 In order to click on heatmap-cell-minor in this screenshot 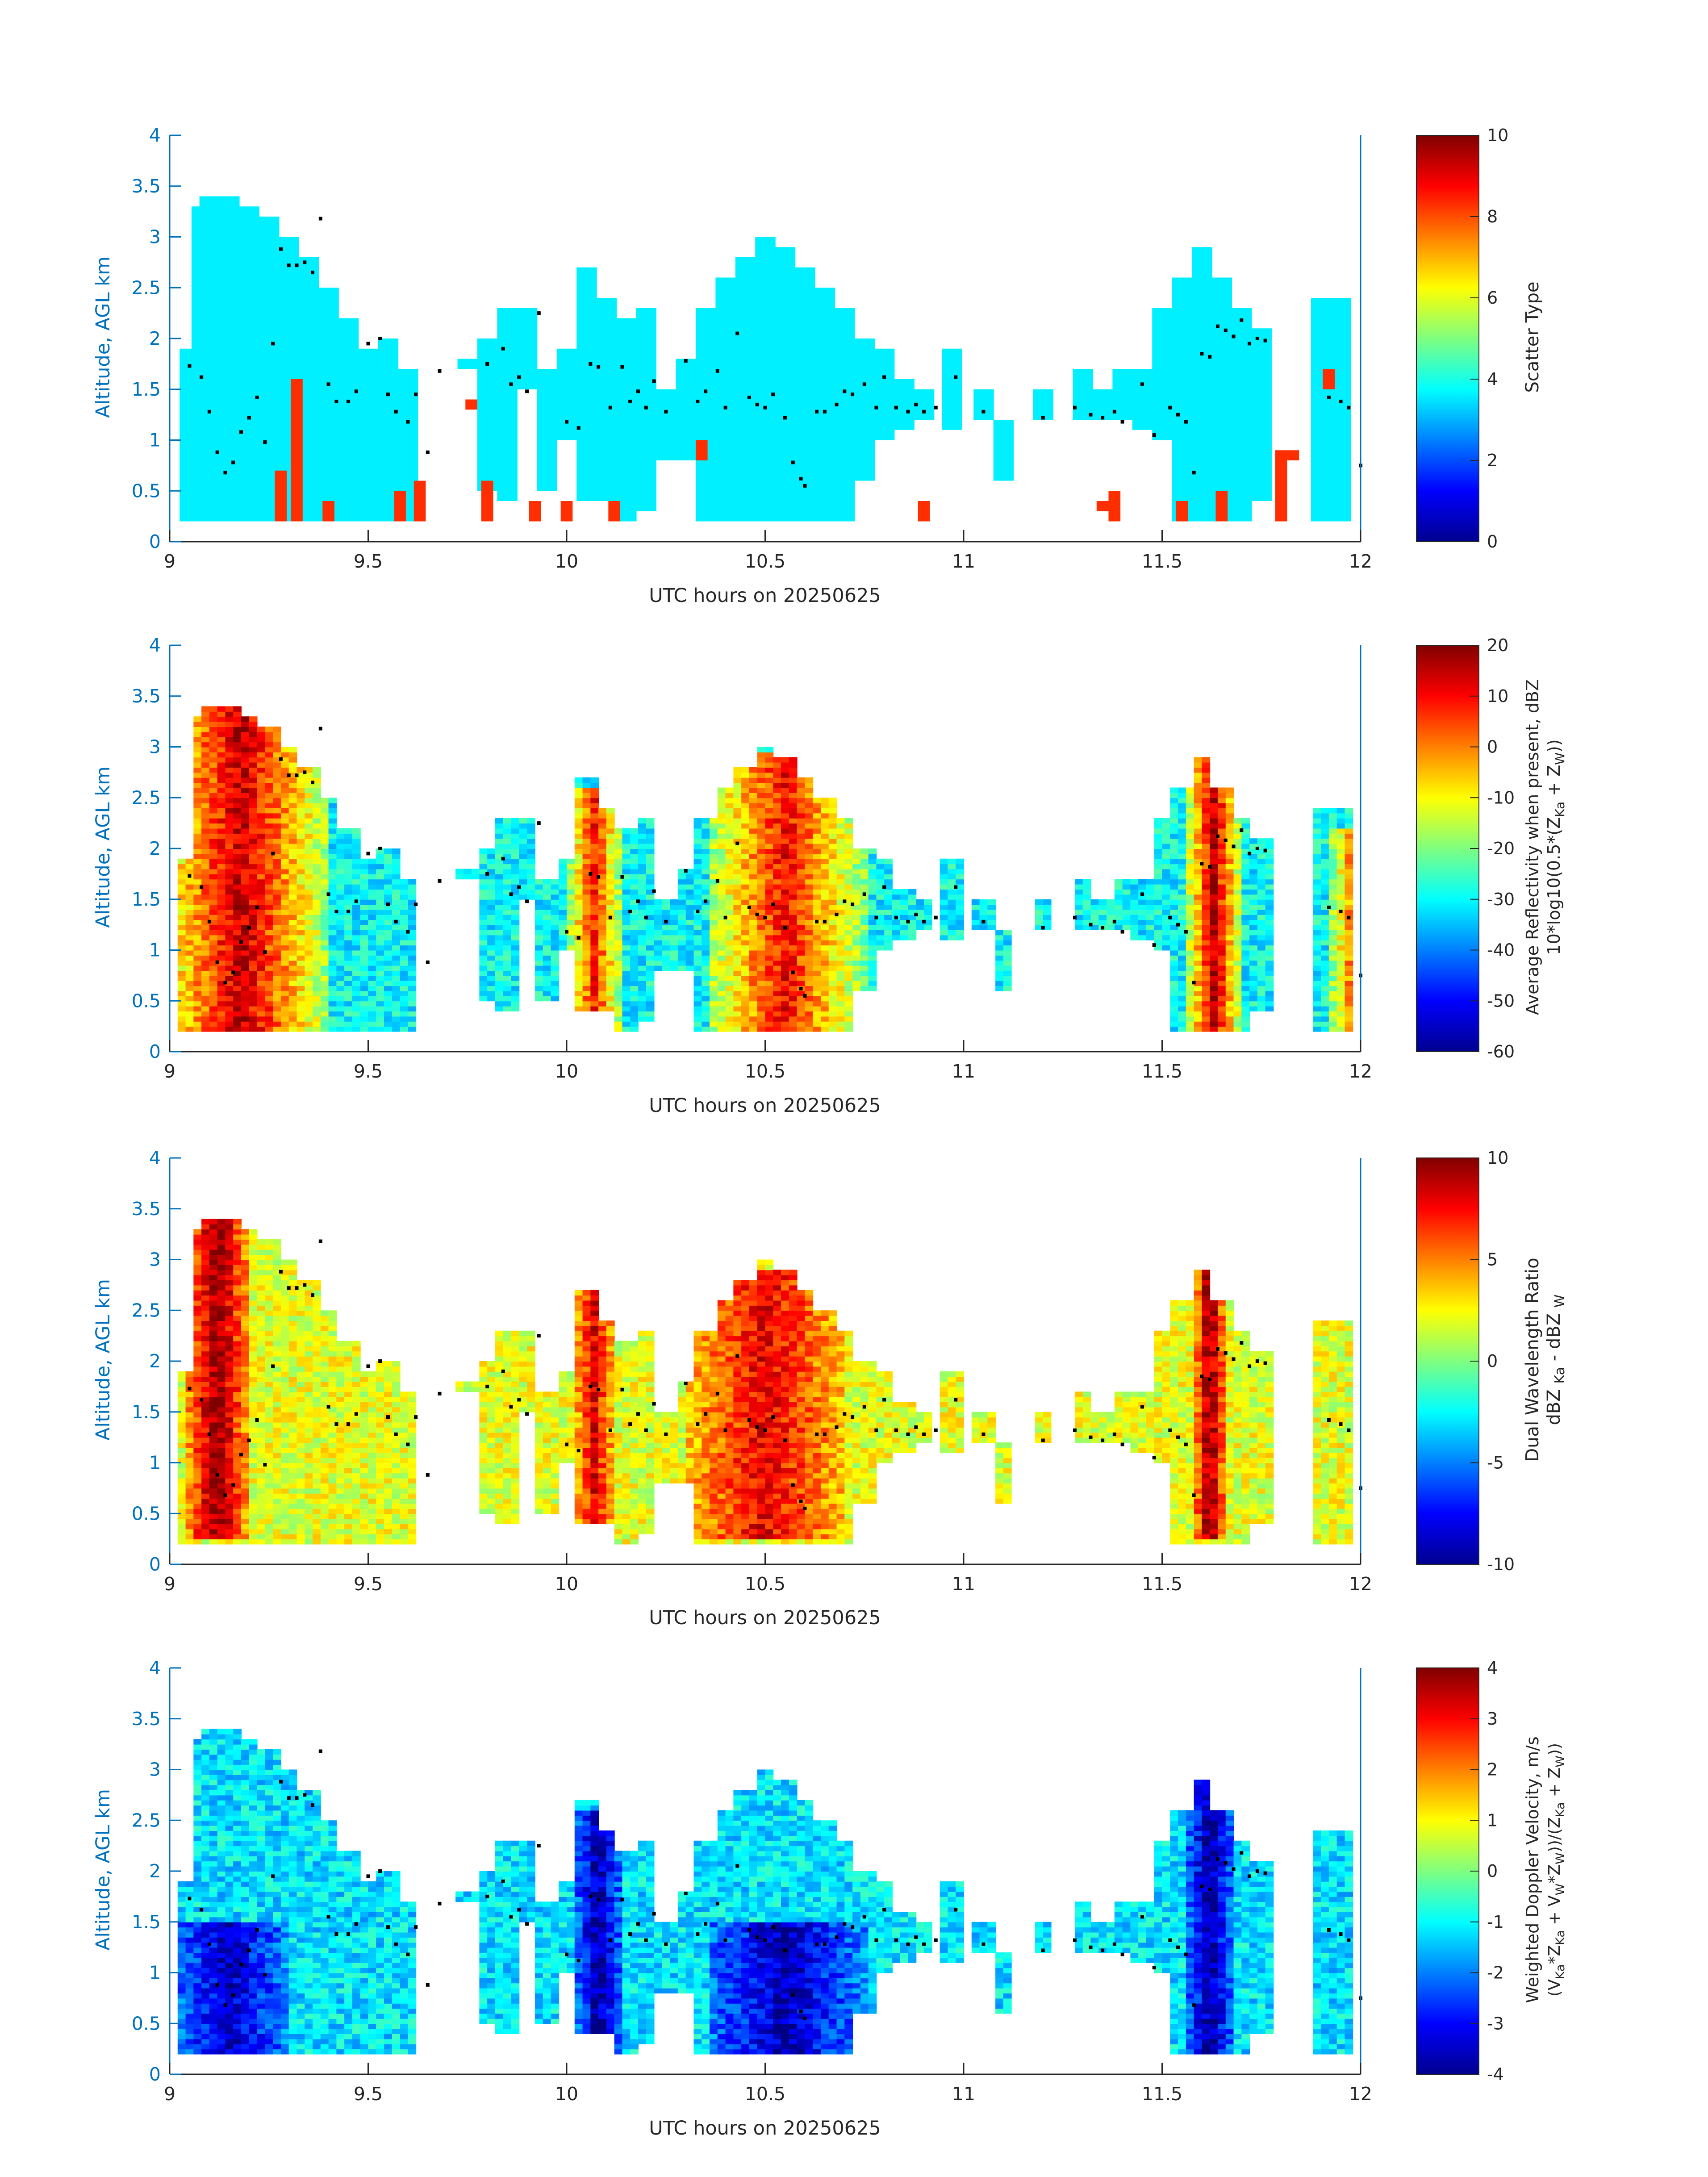, I will do `click(1114, 506)`.